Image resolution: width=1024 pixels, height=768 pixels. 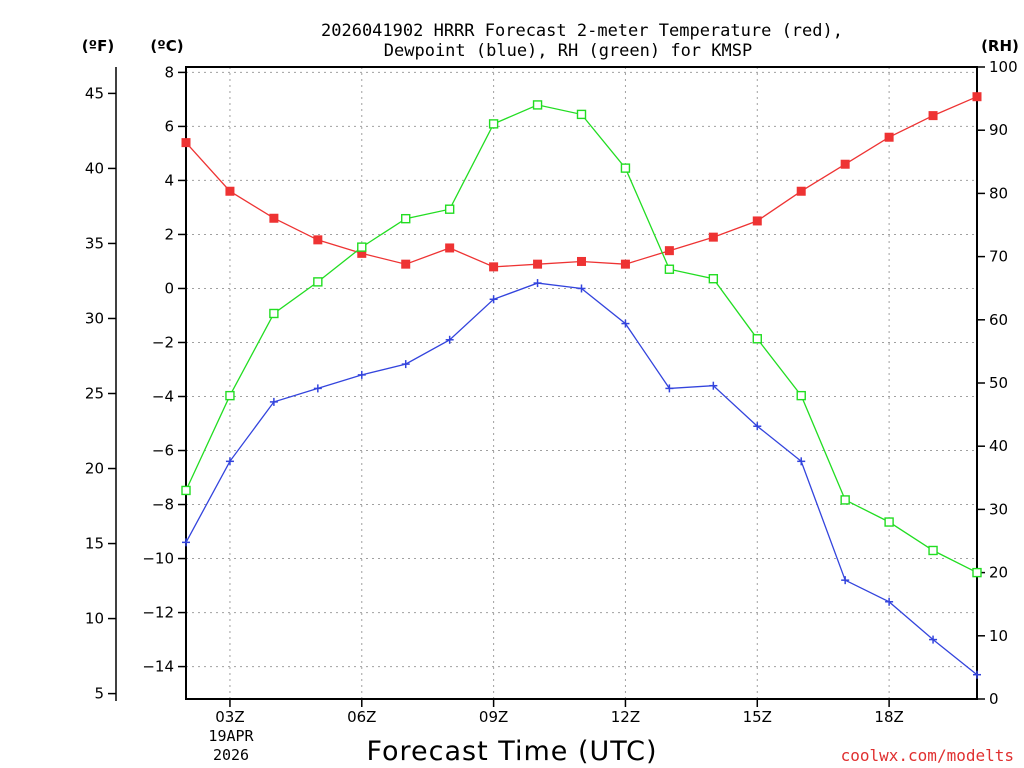 I want to click on date-label-year: 2026, so click(x=231, y=755).